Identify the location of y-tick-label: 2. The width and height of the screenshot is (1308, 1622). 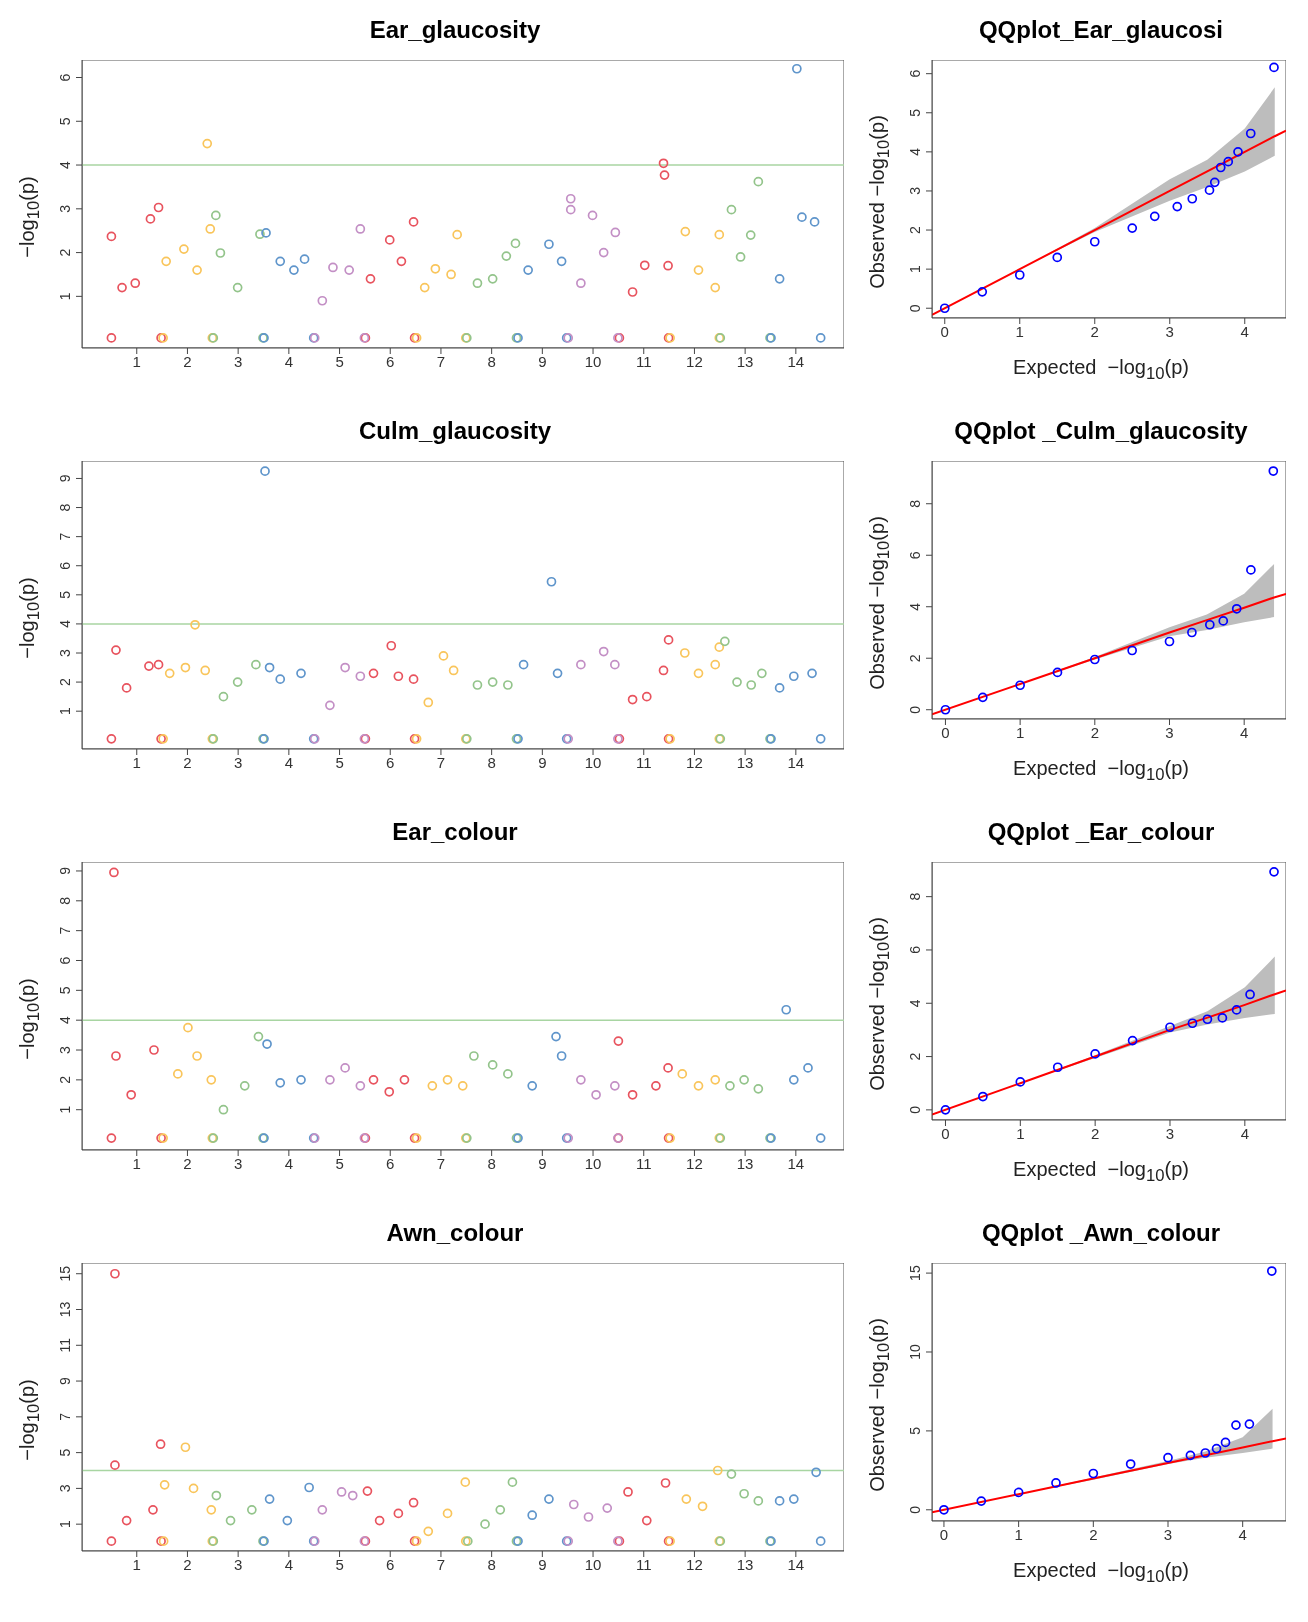
(65, 681).